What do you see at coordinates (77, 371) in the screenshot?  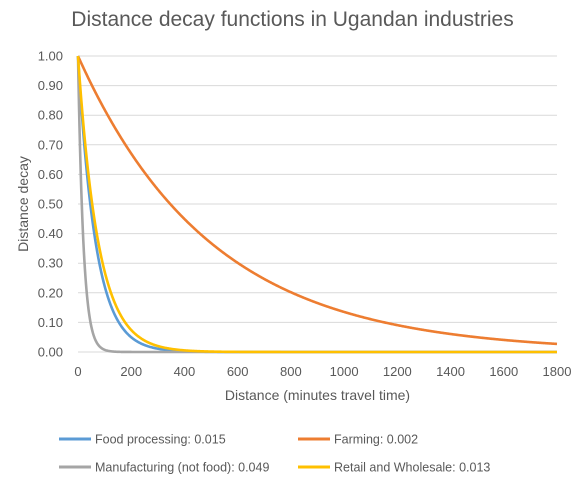 I see `x-tick-label: 0` at bounding box center [77, 371].